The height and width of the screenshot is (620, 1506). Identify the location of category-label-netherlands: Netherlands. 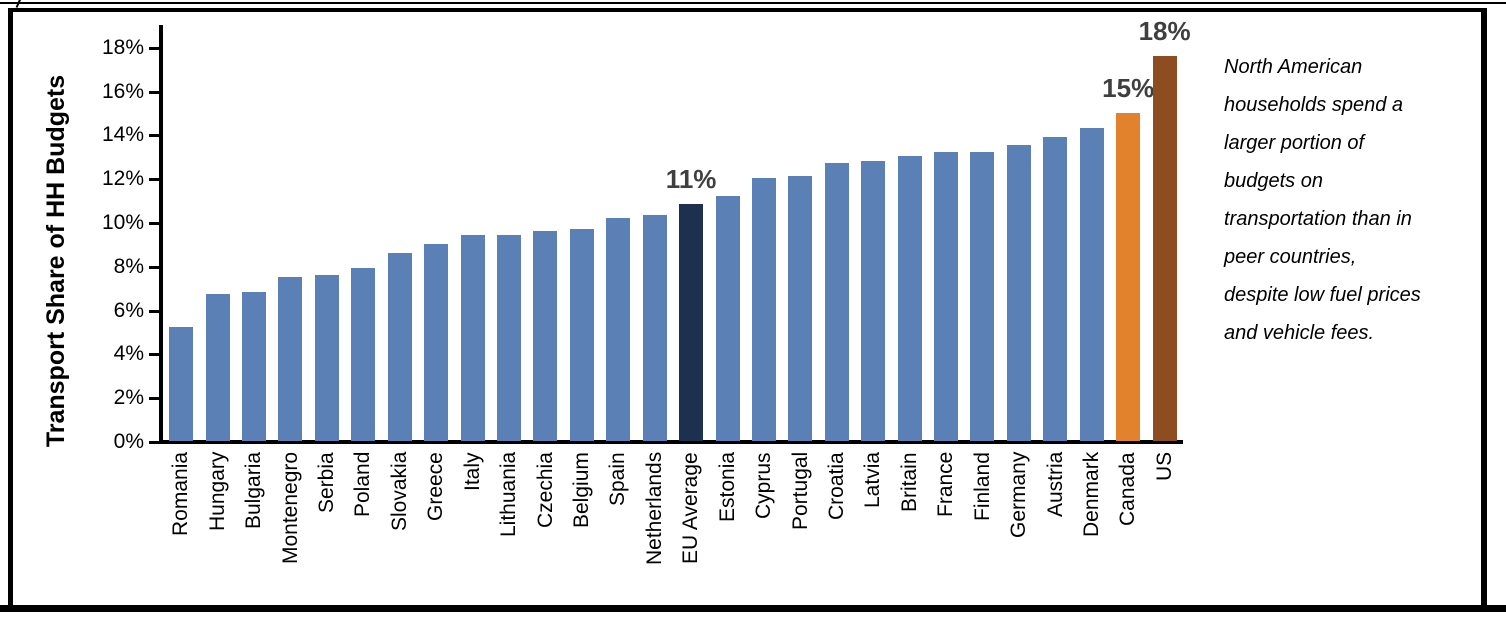
(654, 509).